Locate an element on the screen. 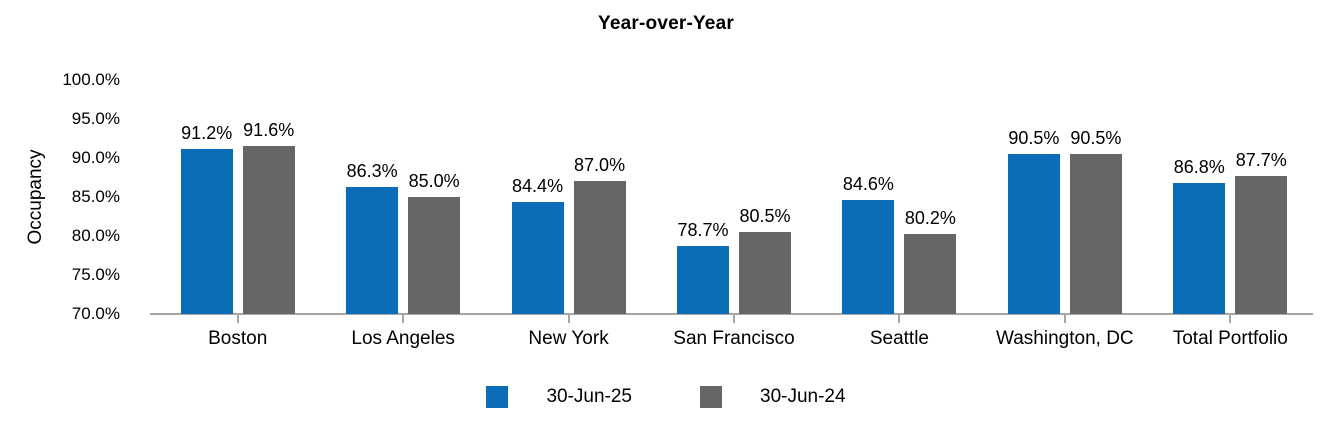  y-tick-label: 90.0% is located at coordinates (95, 157).